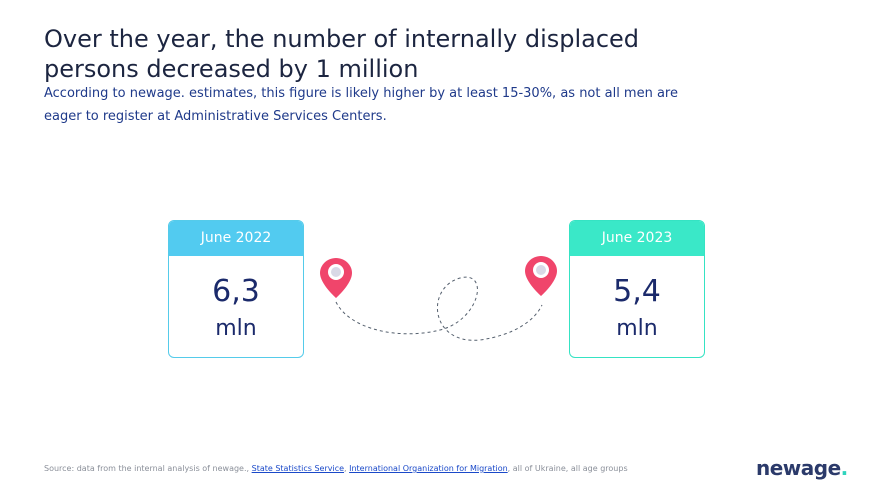 The height and width of the screenshot is (492, 875). I want to click on card-june-2023: June 2023 5,4 mln, so click(637, 289).